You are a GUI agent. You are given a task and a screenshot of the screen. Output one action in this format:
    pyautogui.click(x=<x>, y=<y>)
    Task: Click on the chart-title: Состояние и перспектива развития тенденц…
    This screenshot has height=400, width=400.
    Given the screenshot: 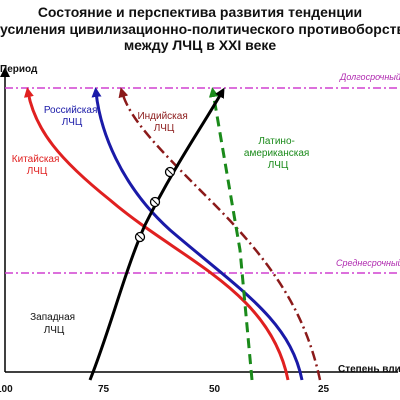 What is the action you would take?
    pyautogui.click(x=200, y=29)
    